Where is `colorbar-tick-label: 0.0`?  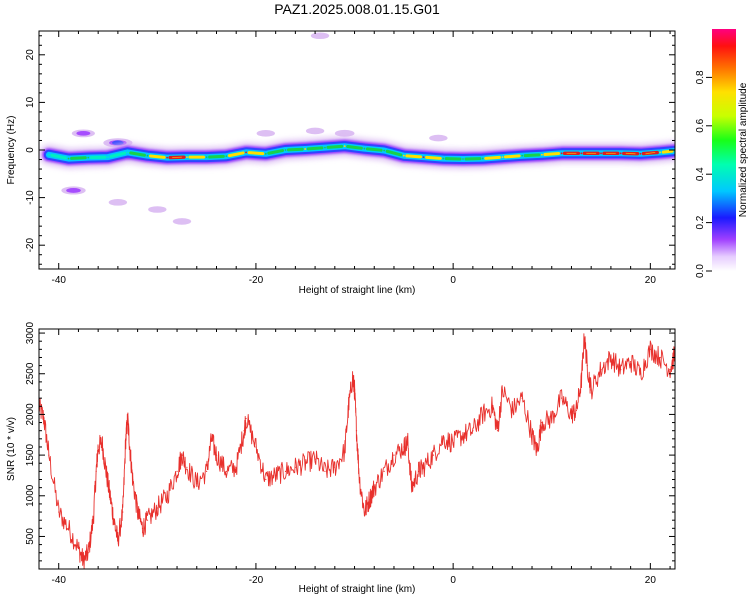
colorbar-tick-label: 0.0 is located at coordinates (700, 271).